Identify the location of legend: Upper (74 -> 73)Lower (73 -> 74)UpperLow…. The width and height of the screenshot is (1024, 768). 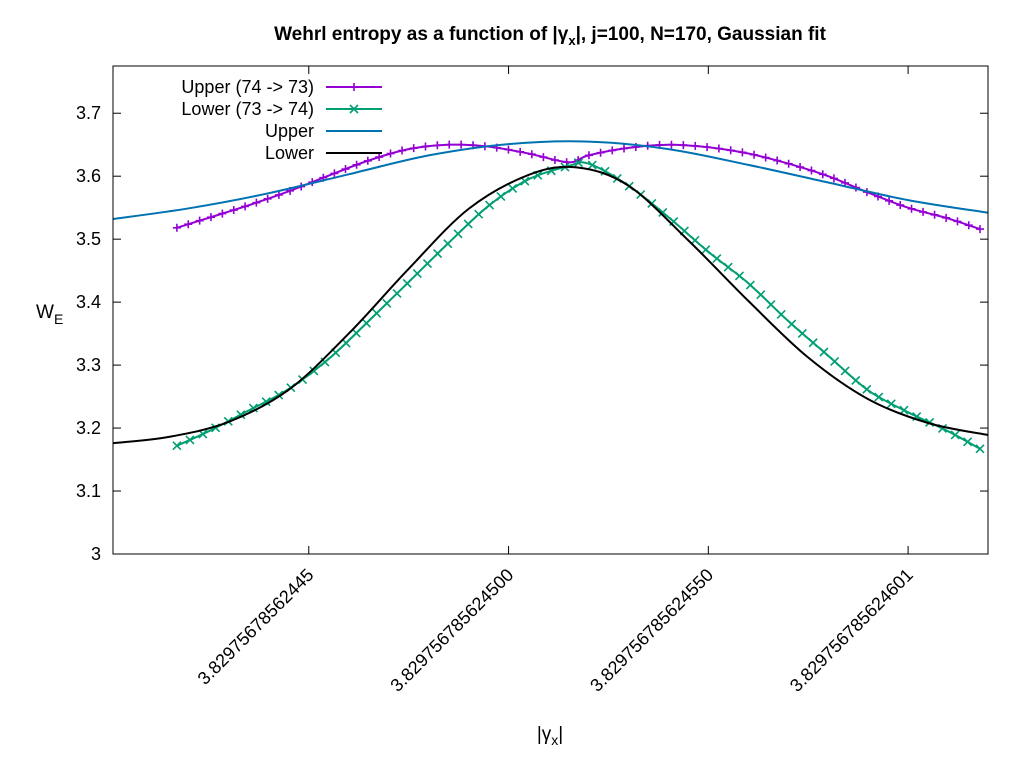
(281, 120).